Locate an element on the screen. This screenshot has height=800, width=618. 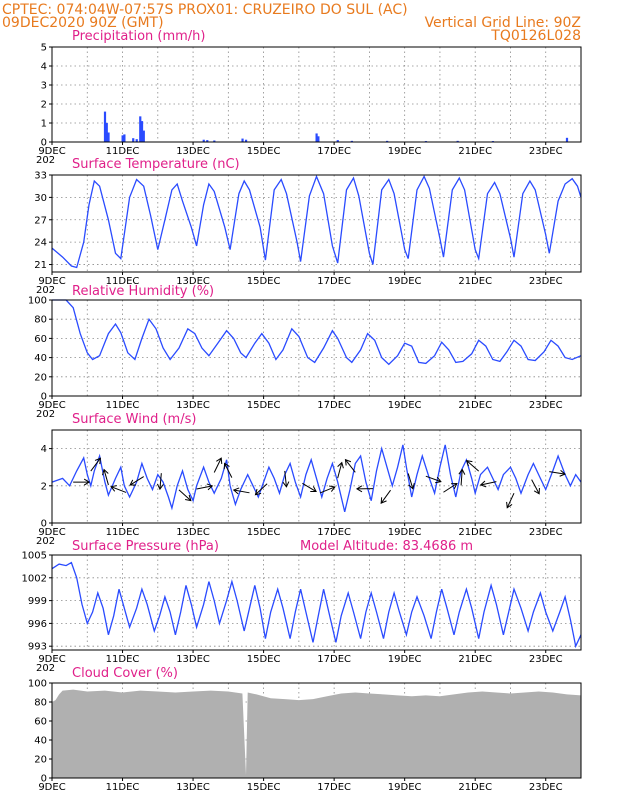
x-tick-label: 13DEC is located at coordinates (193, 405).